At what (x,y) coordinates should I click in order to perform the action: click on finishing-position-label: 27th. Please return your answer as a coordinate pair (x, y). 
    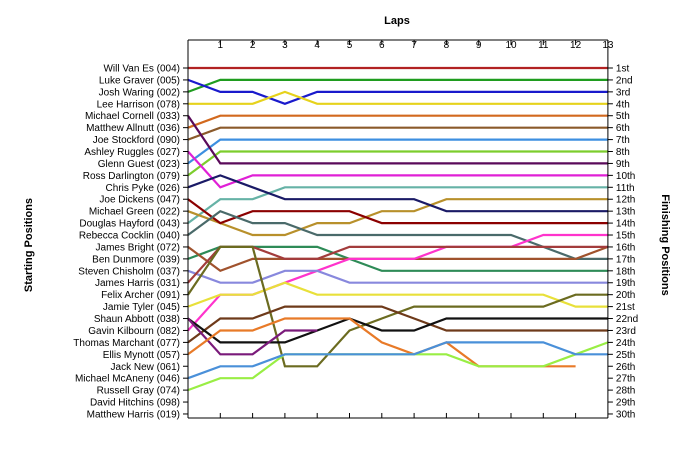
    Looking at the image, I should click on (625, 379).